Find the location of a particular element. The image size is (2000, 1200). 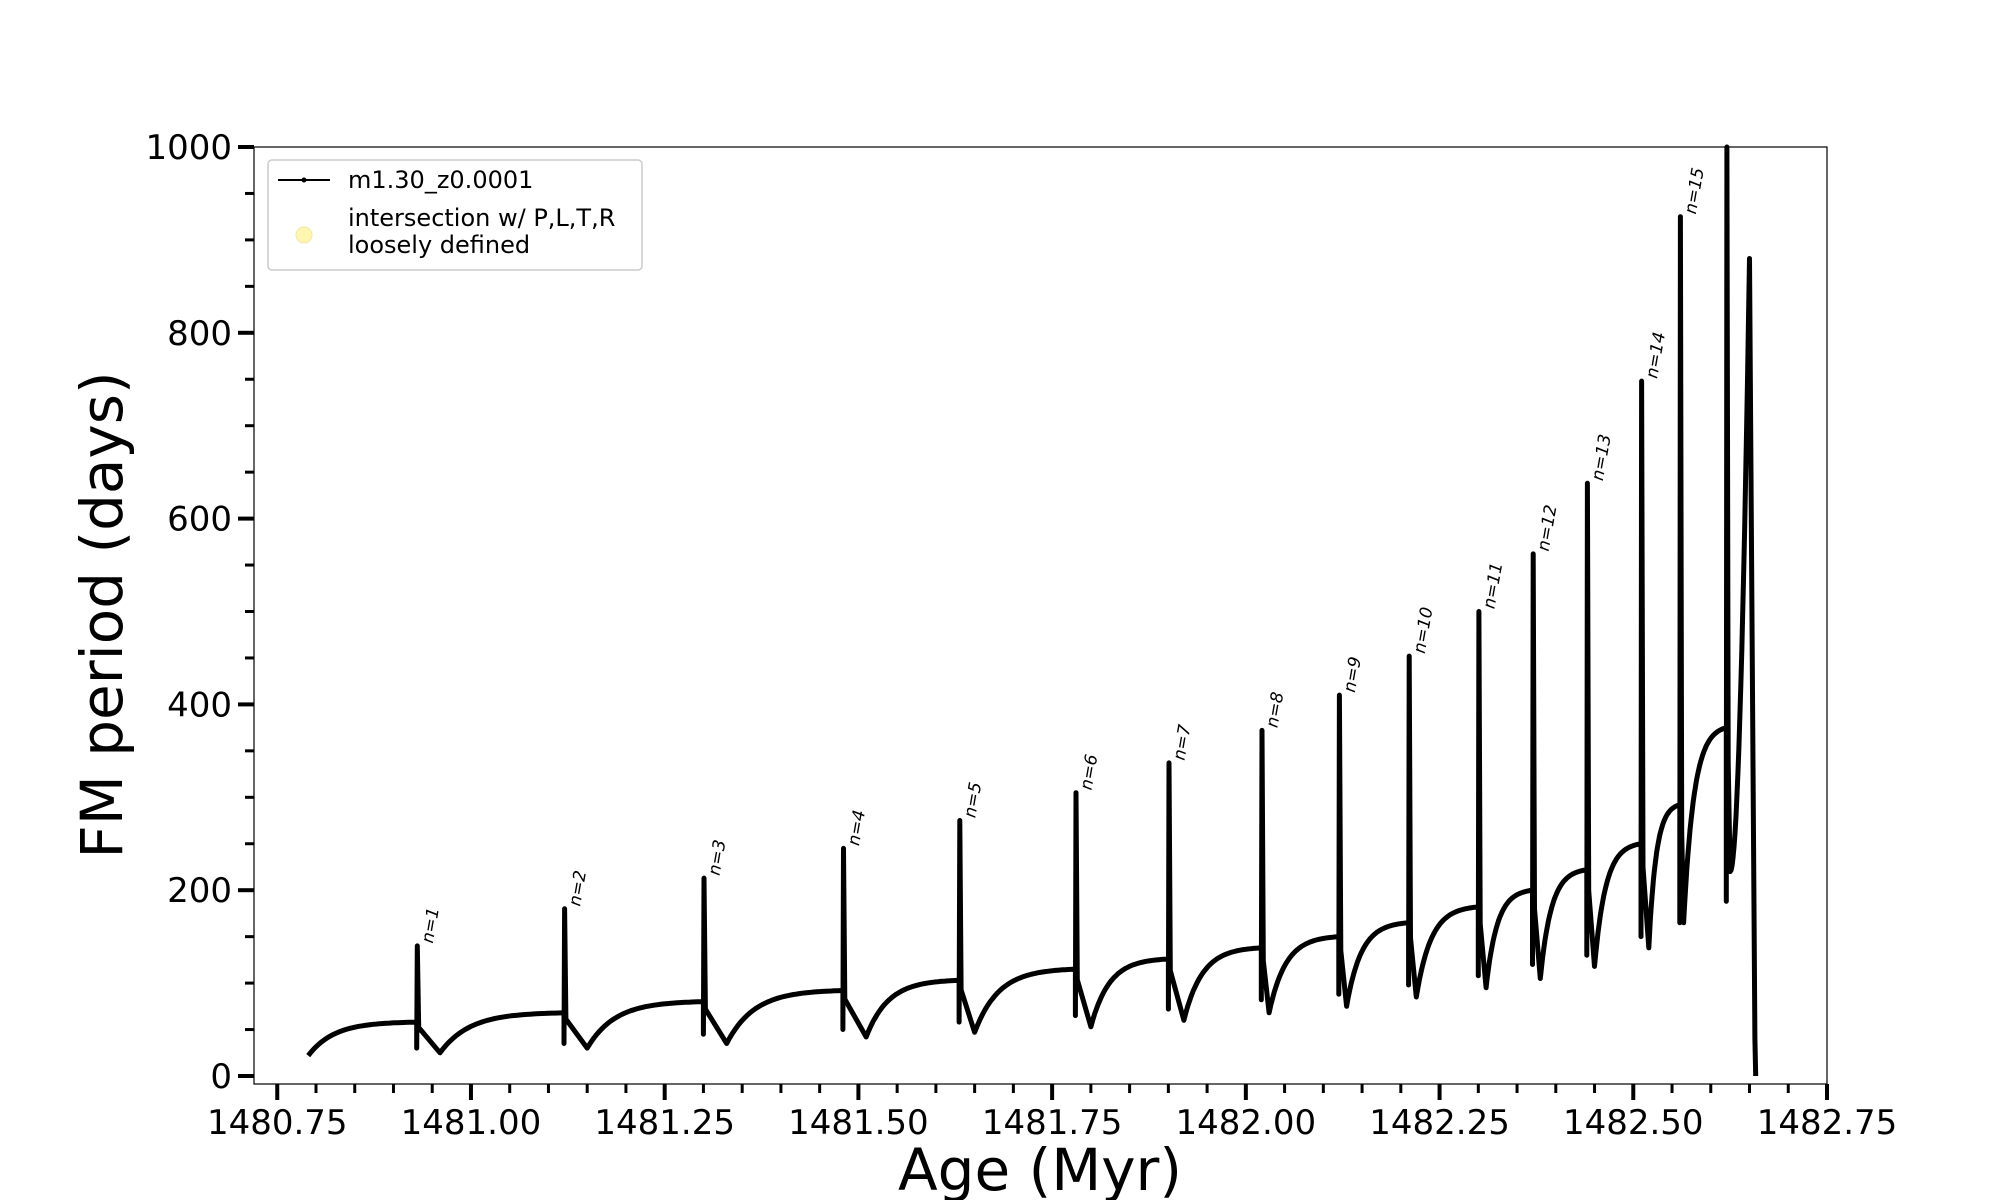

spike-label: n=4 is located at coordinates (857, 827).